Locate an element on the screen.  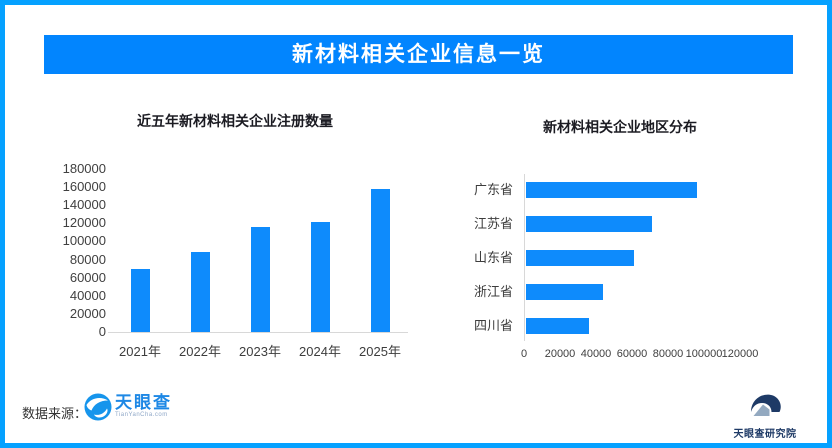
data-source-label: 数据来源： is located at coordinates (55, 413).